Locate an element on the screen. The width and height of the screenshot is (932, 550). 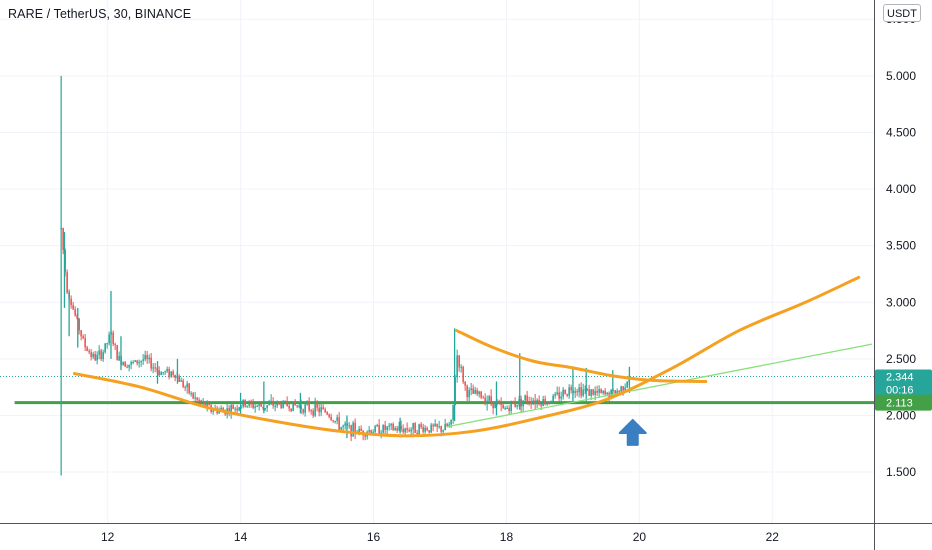
symbol-title: RARE / TetherUS, 30, BINANCE is located at coordinates (100, 14).